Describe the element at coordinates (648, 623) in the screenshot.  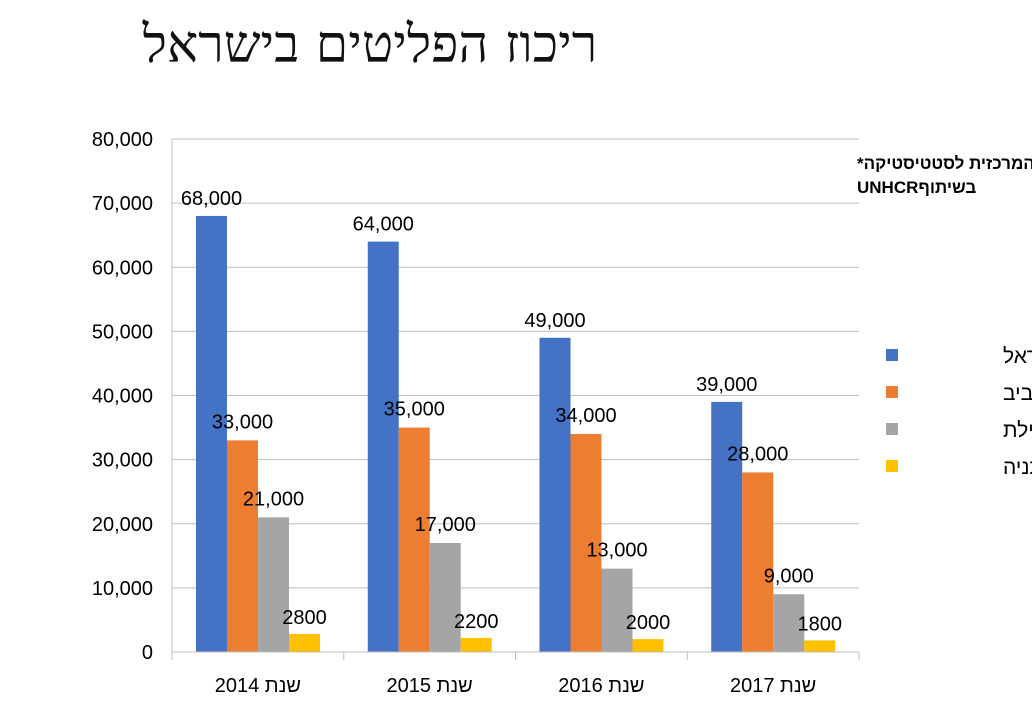
I see `data-label: 2000` at that location.